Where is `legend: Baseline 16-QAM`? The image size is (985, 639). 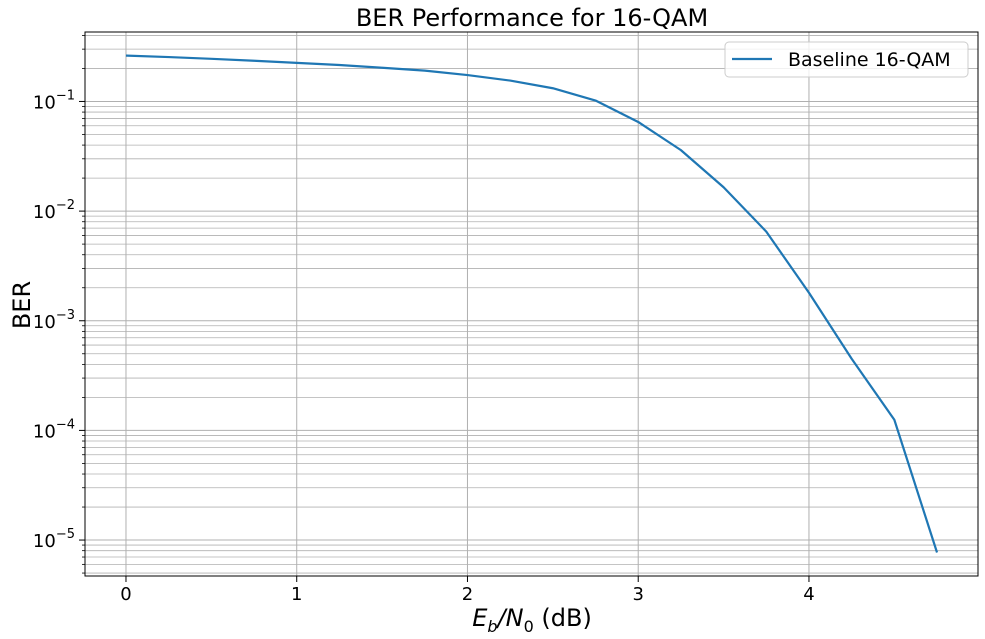 legend: Baseline 16-QAM is located at coordinates (846, 59).